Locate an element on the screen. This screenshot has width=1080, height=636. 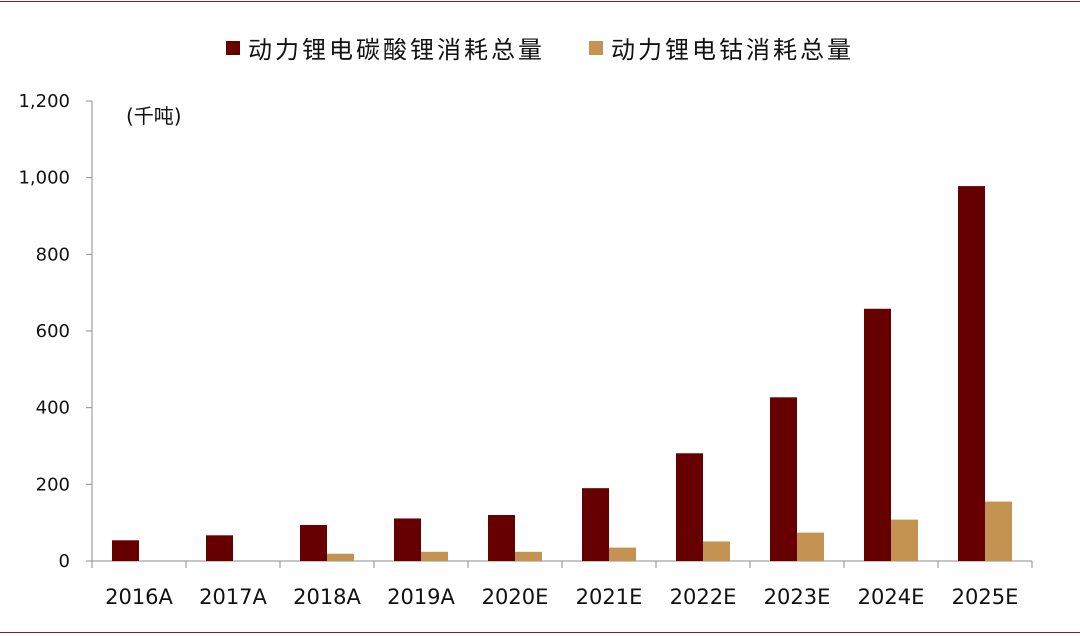
y-tick-label: 1,000 is located at coordinates (44, 178).